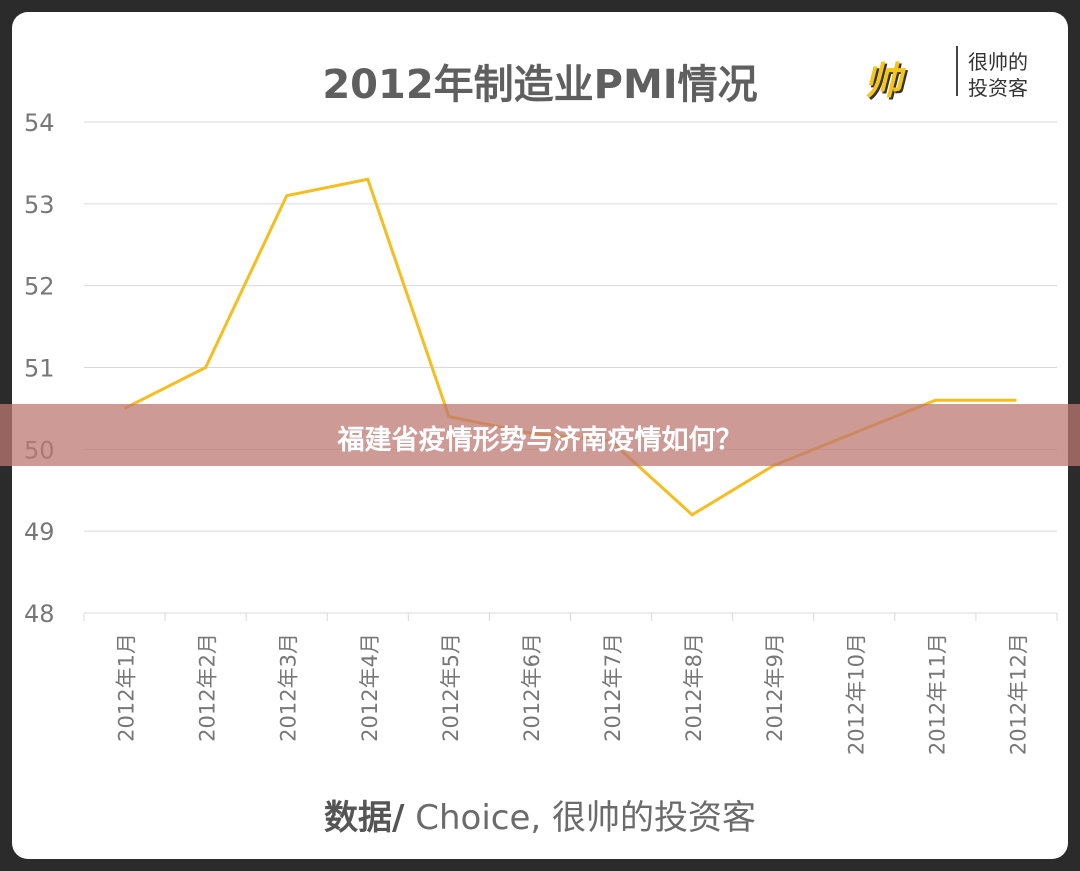  What do you see at coordinates (998, 88) in the screenshot?
I see `logo-text-line2: 投资客` at bounding box center [998, 88].